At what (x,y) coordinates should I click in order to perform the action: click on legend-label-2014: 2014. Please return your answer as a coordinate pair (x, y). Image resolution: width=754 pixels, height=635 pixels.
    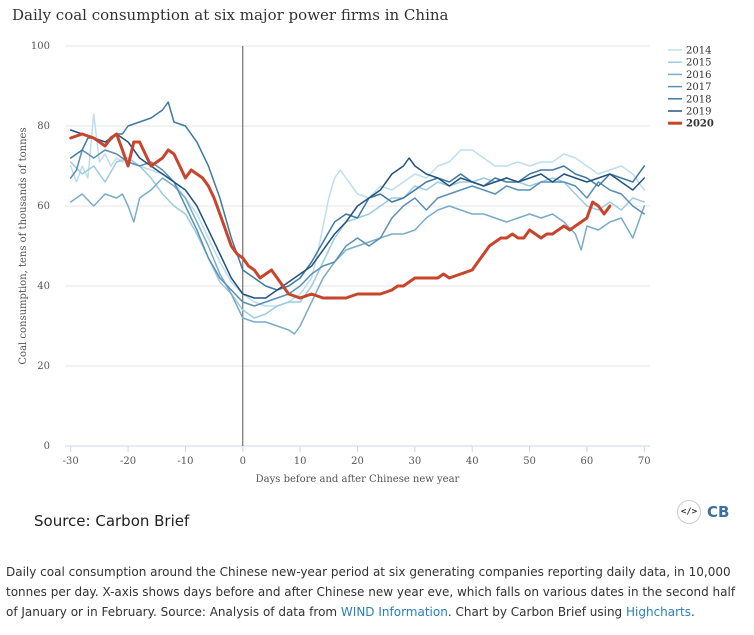
    Looking at the image, I should click on (698, 51).